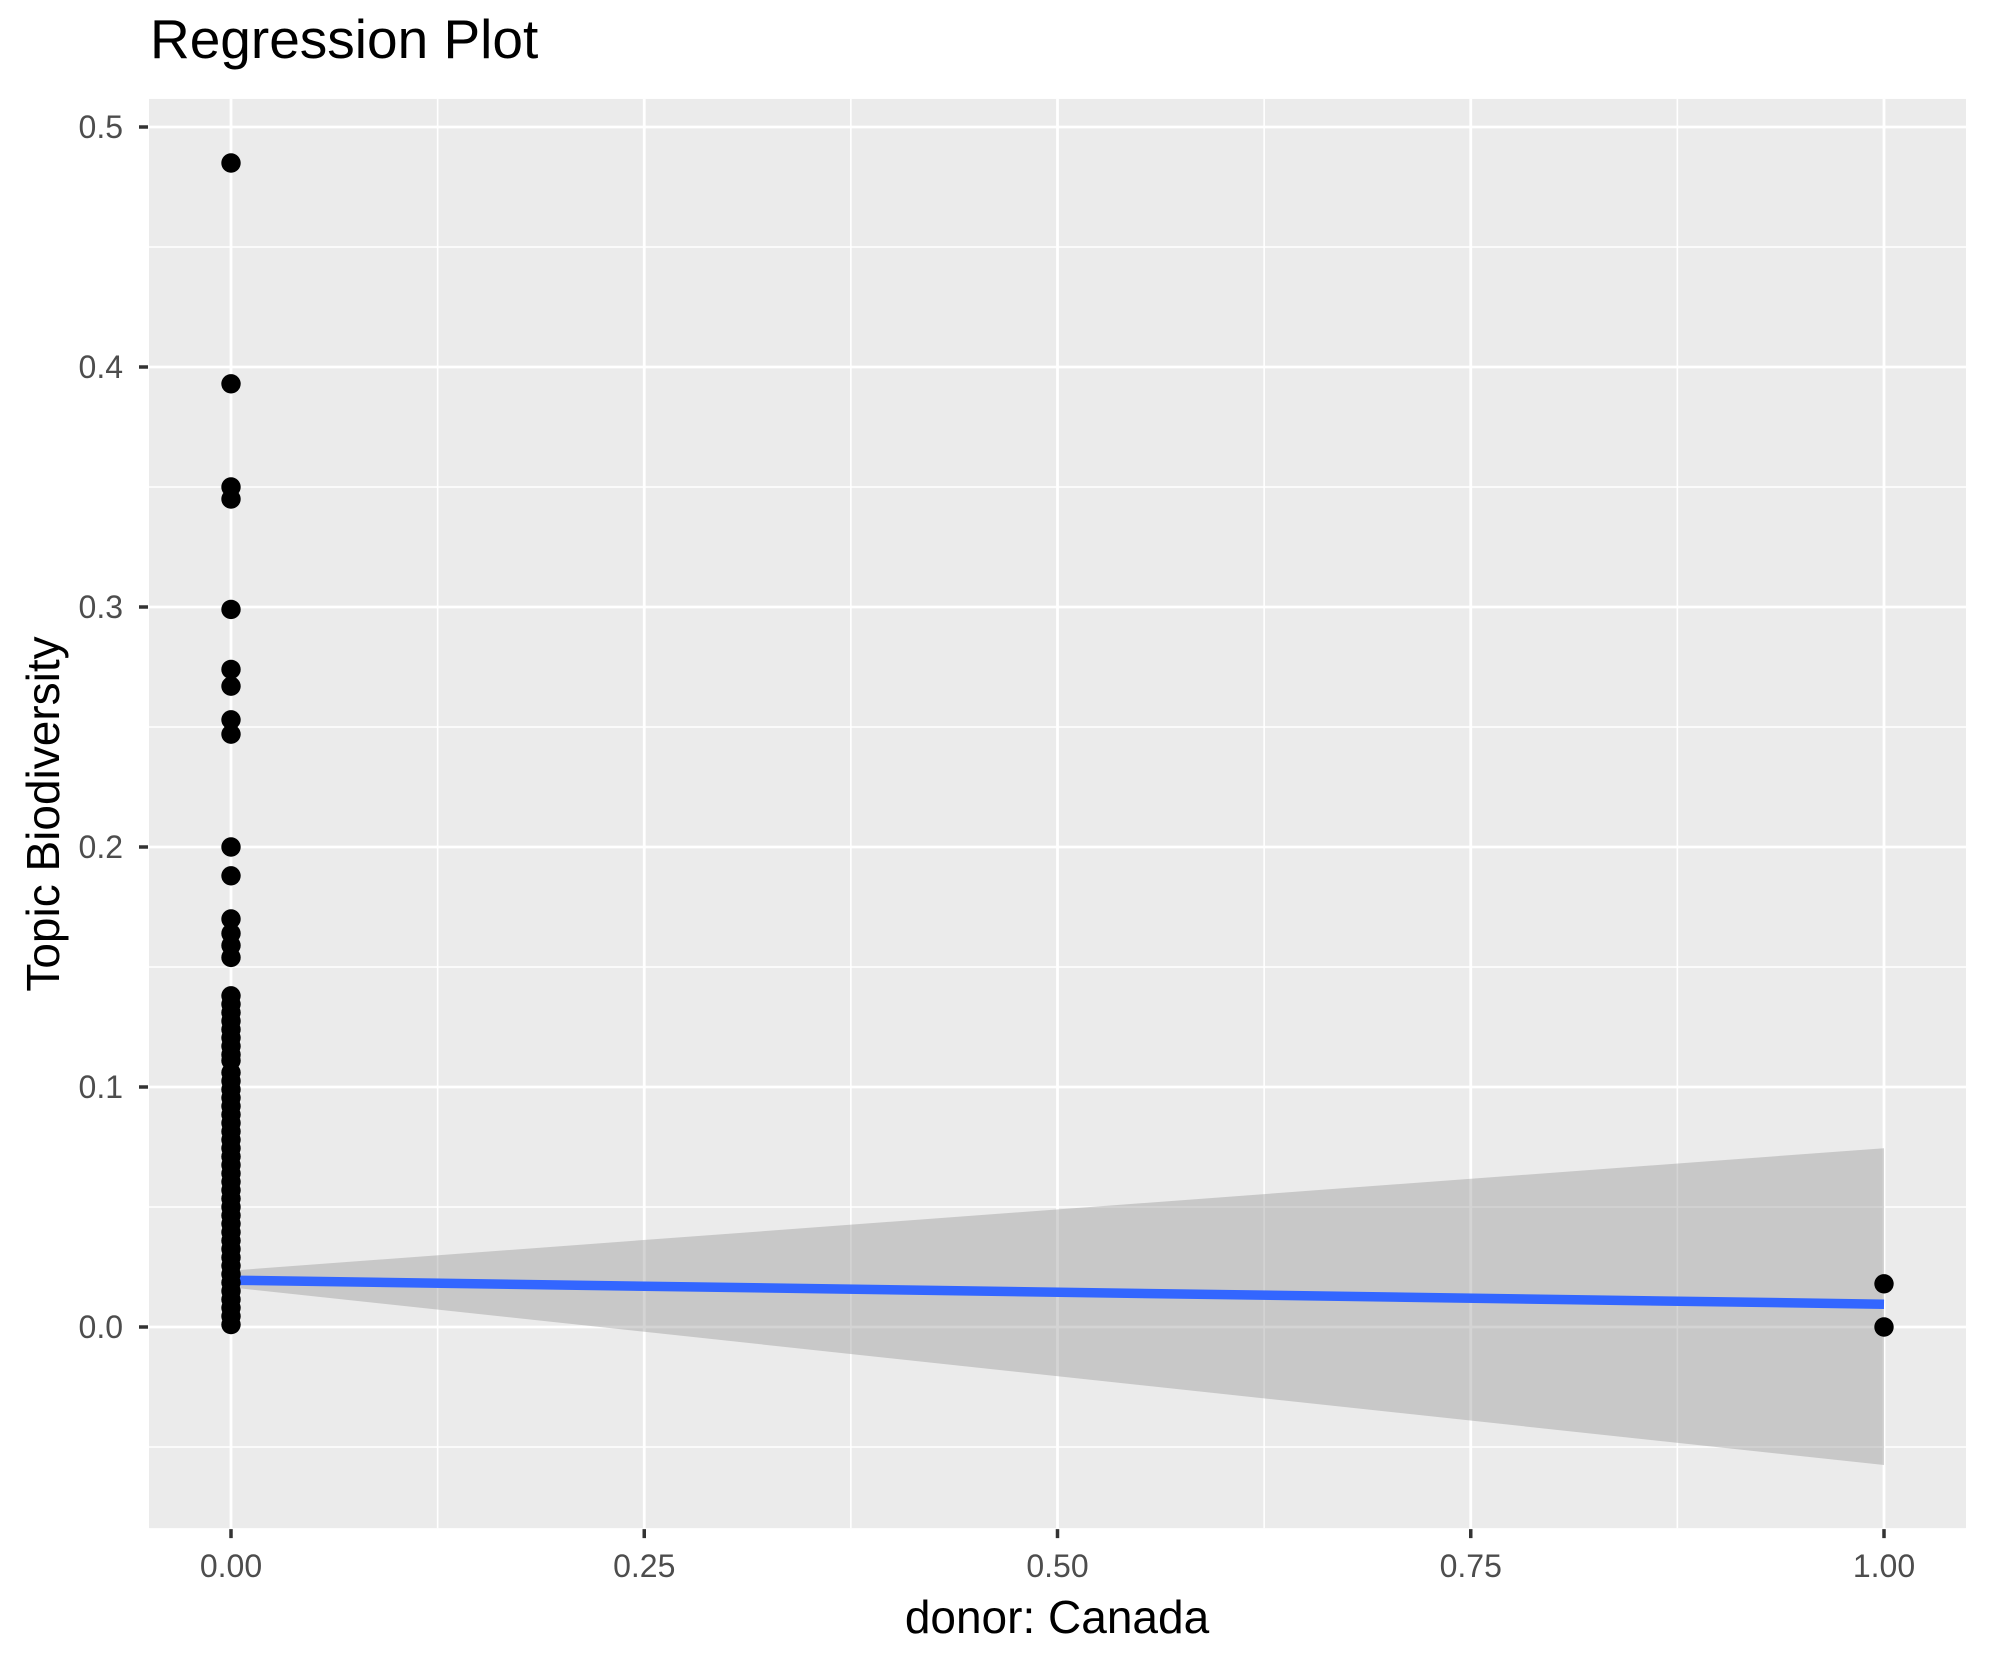 This screenshot has height=1665, width=1990. I want to click on y-axis-title: Topic Biodiversity, so click(43, 813).